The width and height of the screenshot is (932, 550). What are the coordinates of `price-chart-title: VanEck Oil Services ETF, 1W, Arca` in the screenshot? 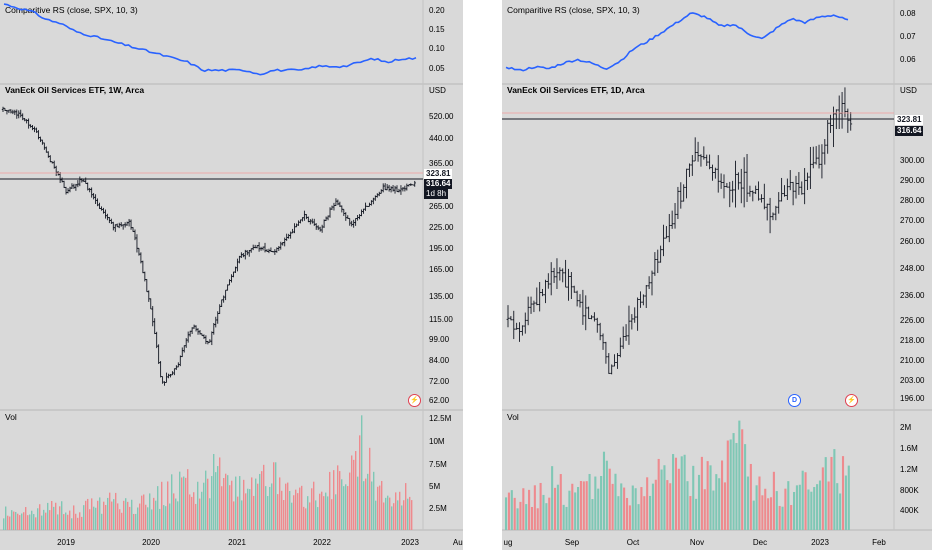 It's located at (74, 90).